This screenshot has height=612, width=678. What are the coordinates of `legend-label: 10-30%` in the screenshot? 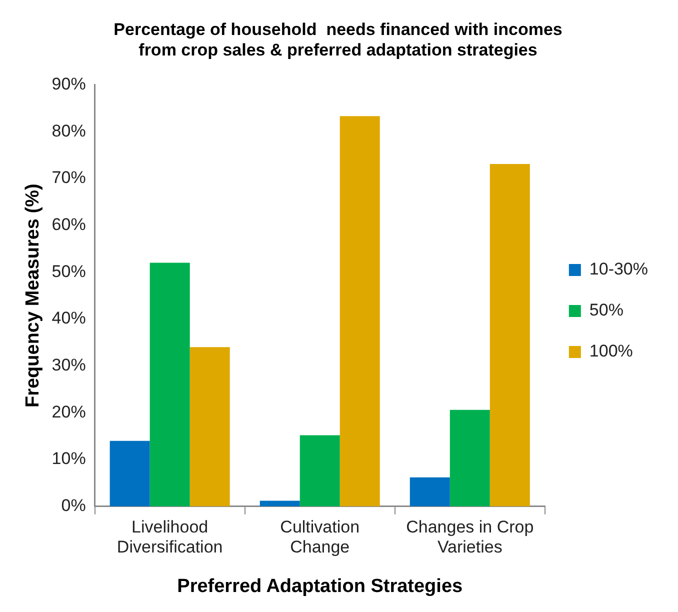 It's located at (618, 269).